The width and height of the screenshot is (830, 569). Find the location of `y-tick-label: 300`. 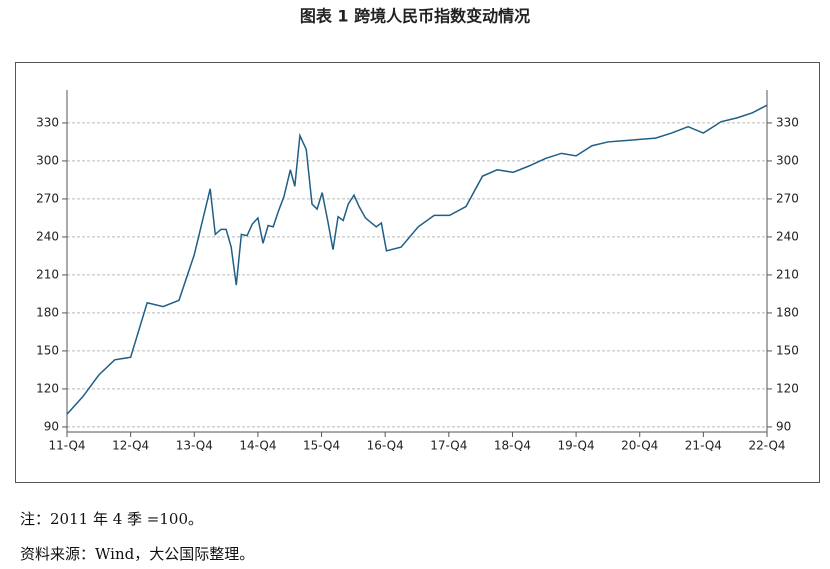

y-tick-label: 300 is located at coordinates (47, 160).